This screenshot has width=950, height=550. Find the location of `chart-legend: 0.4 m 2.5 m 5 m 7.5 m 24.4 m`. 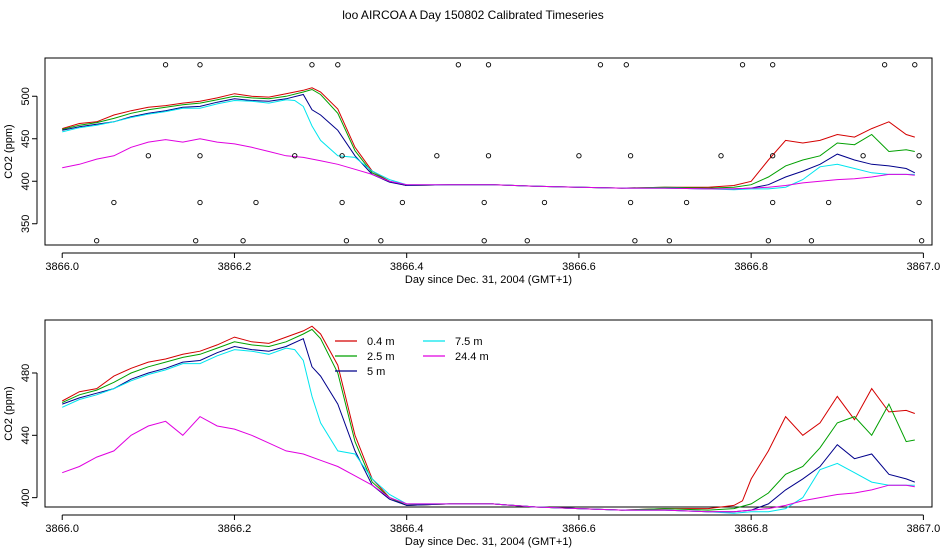

chart-legend: 0.4 m 2.5 m 5 m 7.5 m 24.4 m is located at coordinates (412, 357).